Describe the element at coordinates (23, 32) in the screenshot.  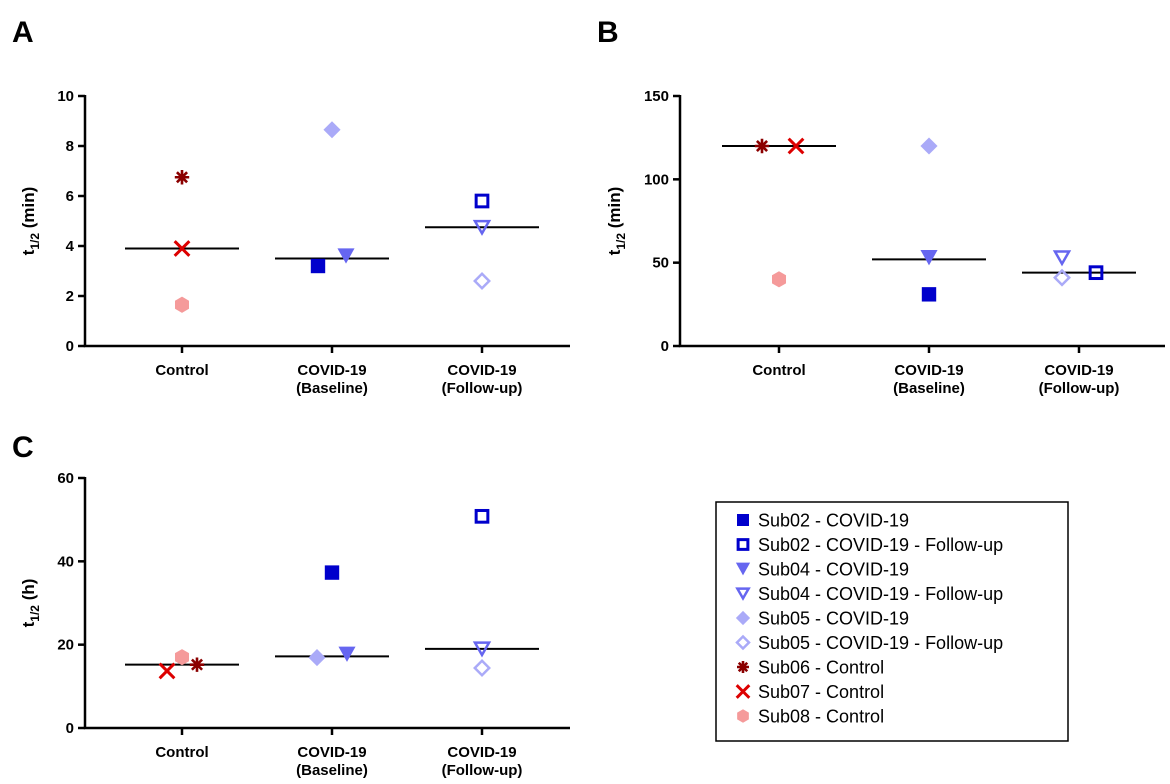
I see `panel-letter: A` at that location.